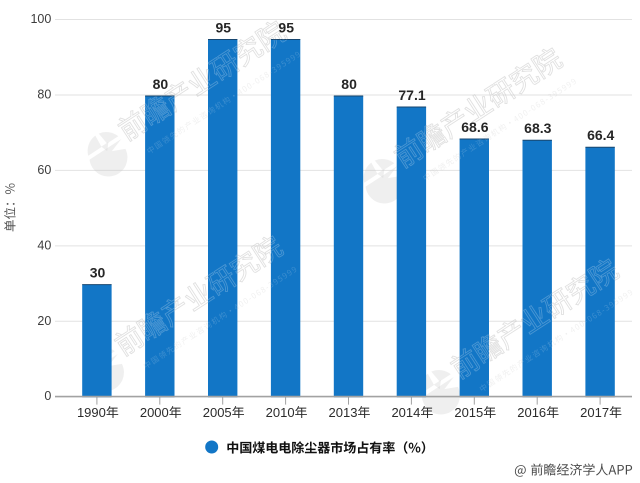 The width and height of the screenshot is (640, 483). Describe the element at coordinates (343, 412) in the screenshot. I see `svg-text: 2013` at that location.